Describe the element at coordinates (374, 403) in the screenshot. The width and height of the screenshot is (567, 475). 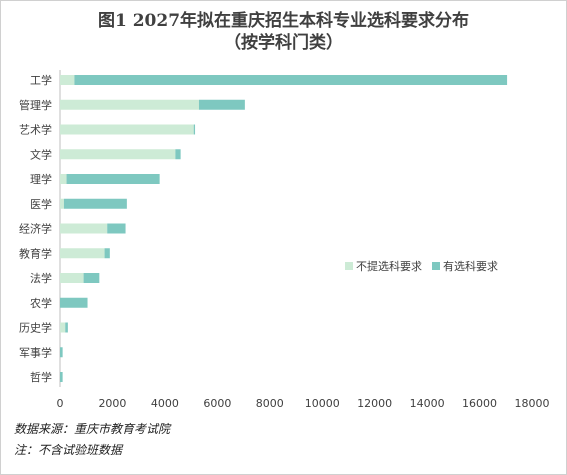
I see `x-tick-label: 12000` at that location.